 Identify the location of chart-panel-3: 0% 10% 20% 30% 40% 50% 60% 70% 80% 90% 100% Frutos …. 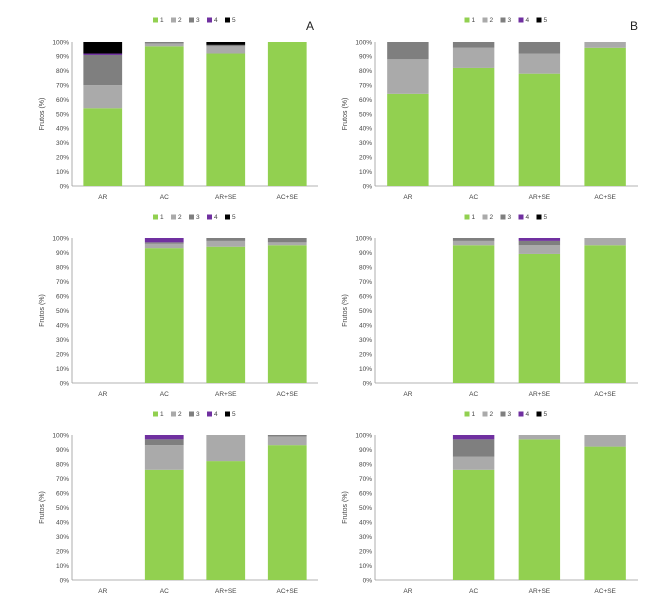
(178, 306).